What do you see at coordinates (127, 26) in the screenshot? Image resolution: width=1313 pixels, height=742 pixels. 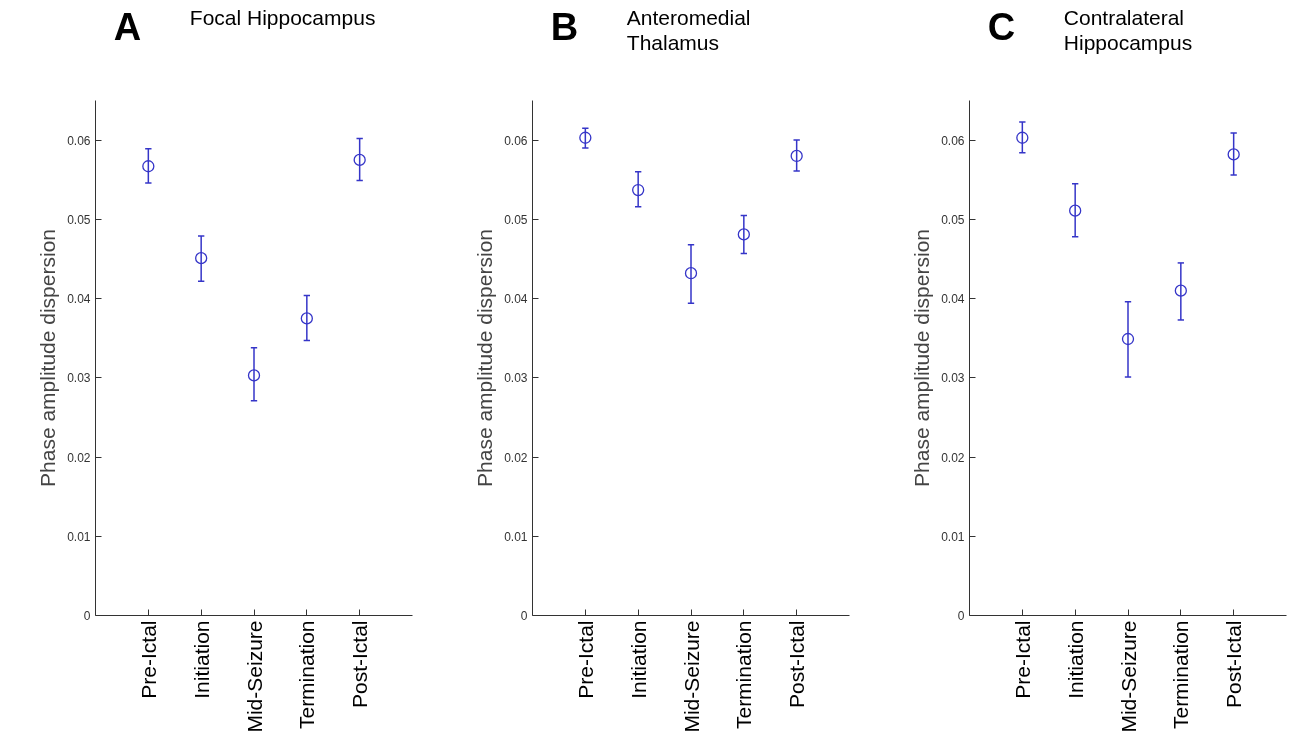 I see `text: A` at bounding box center [127, 26].